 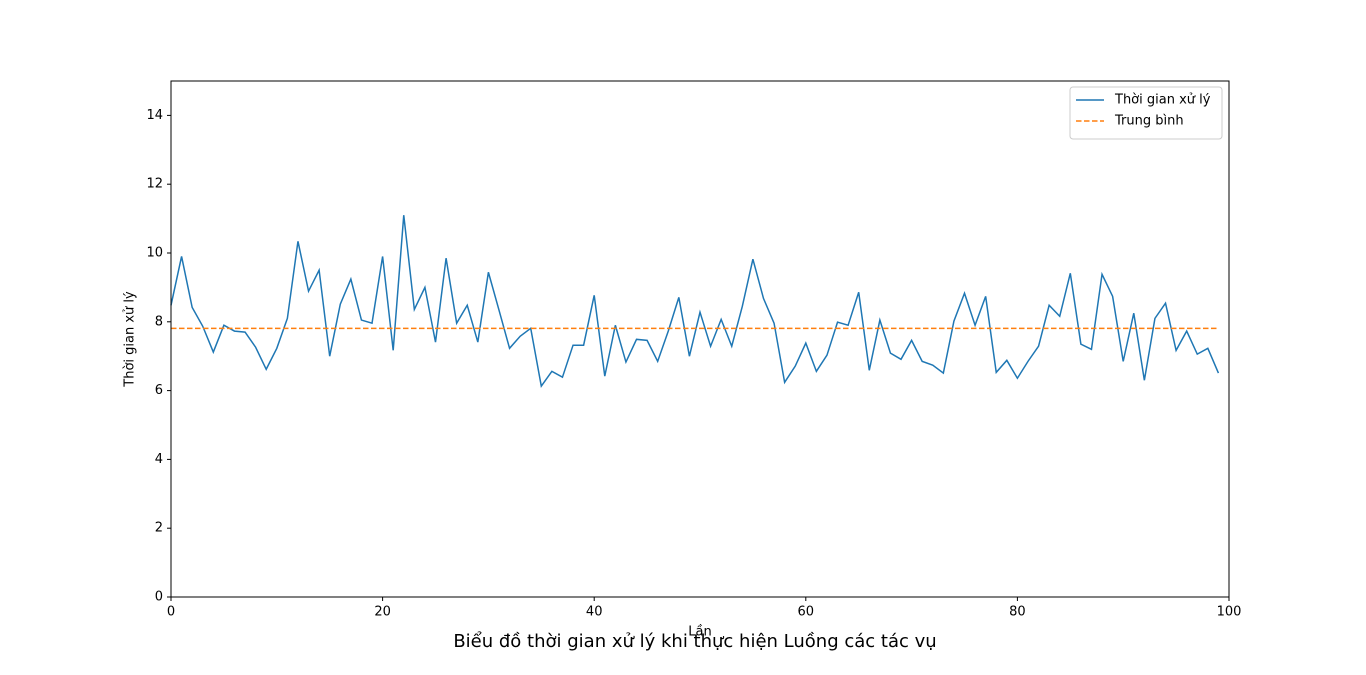 I want to click on y-tick-label: 4, so click(x=159, y=459).